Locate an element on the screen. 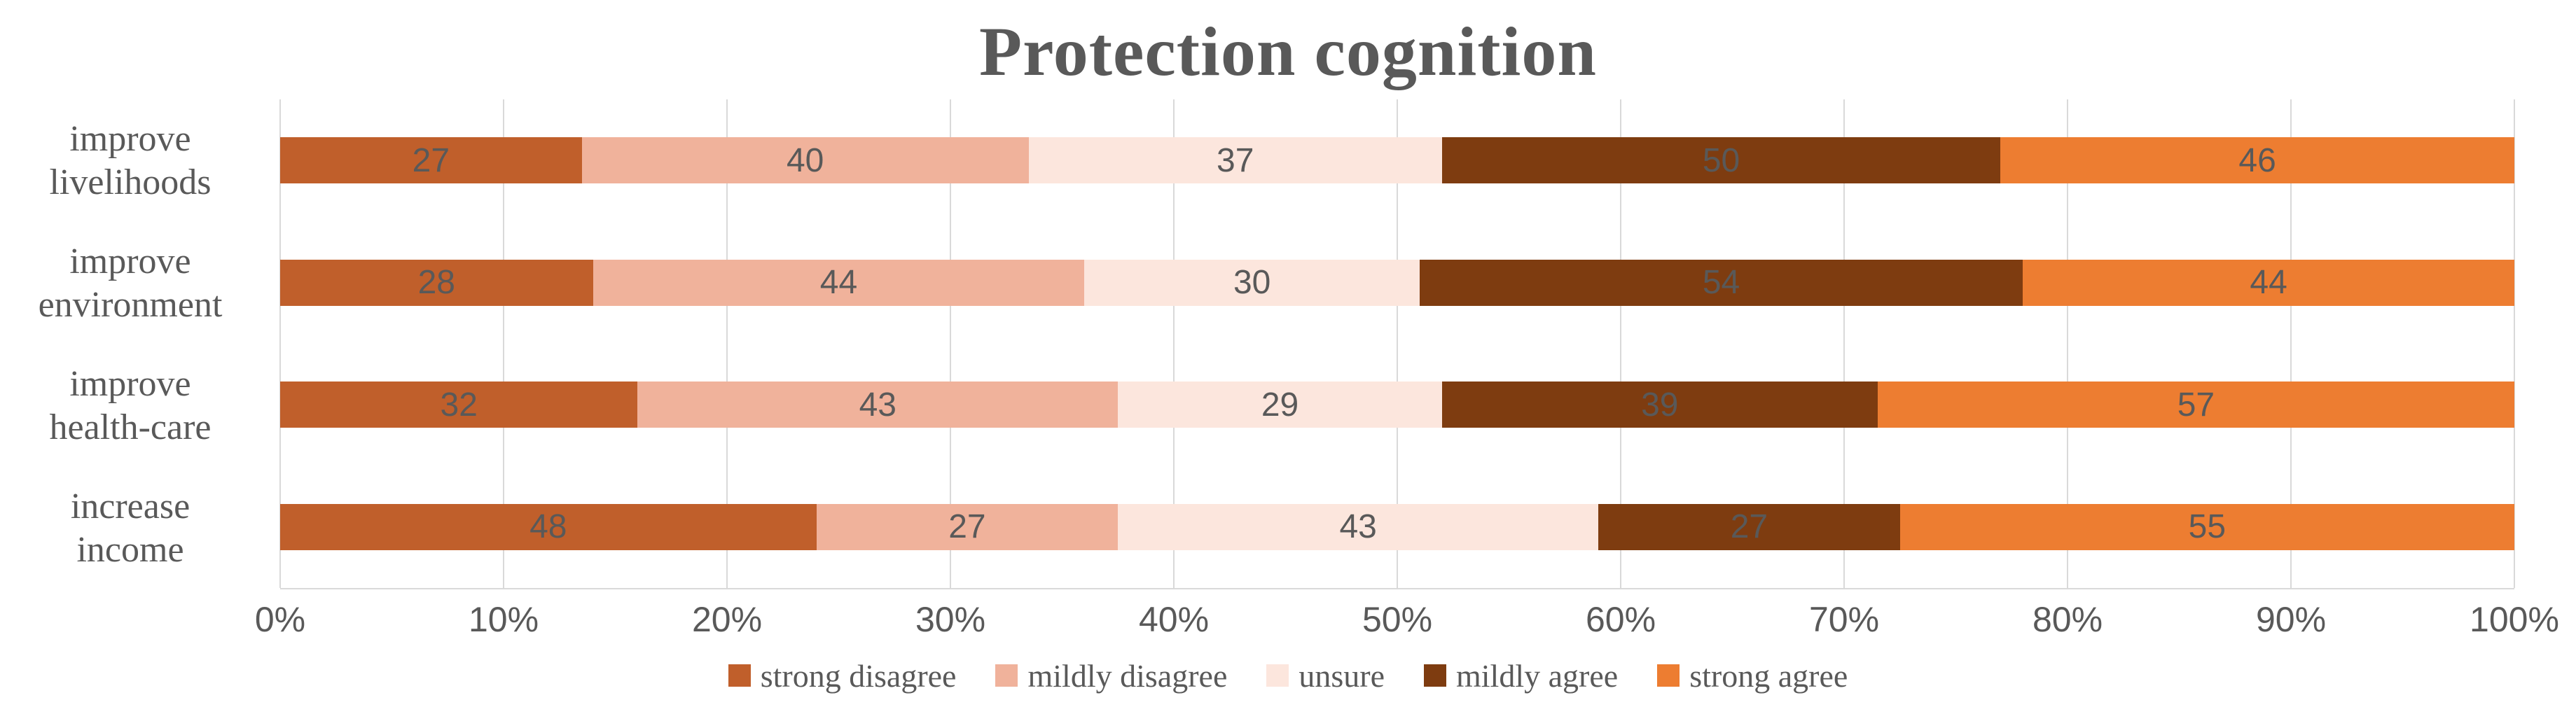  legend-label: strong agree is located at coordinates (1768, 675).